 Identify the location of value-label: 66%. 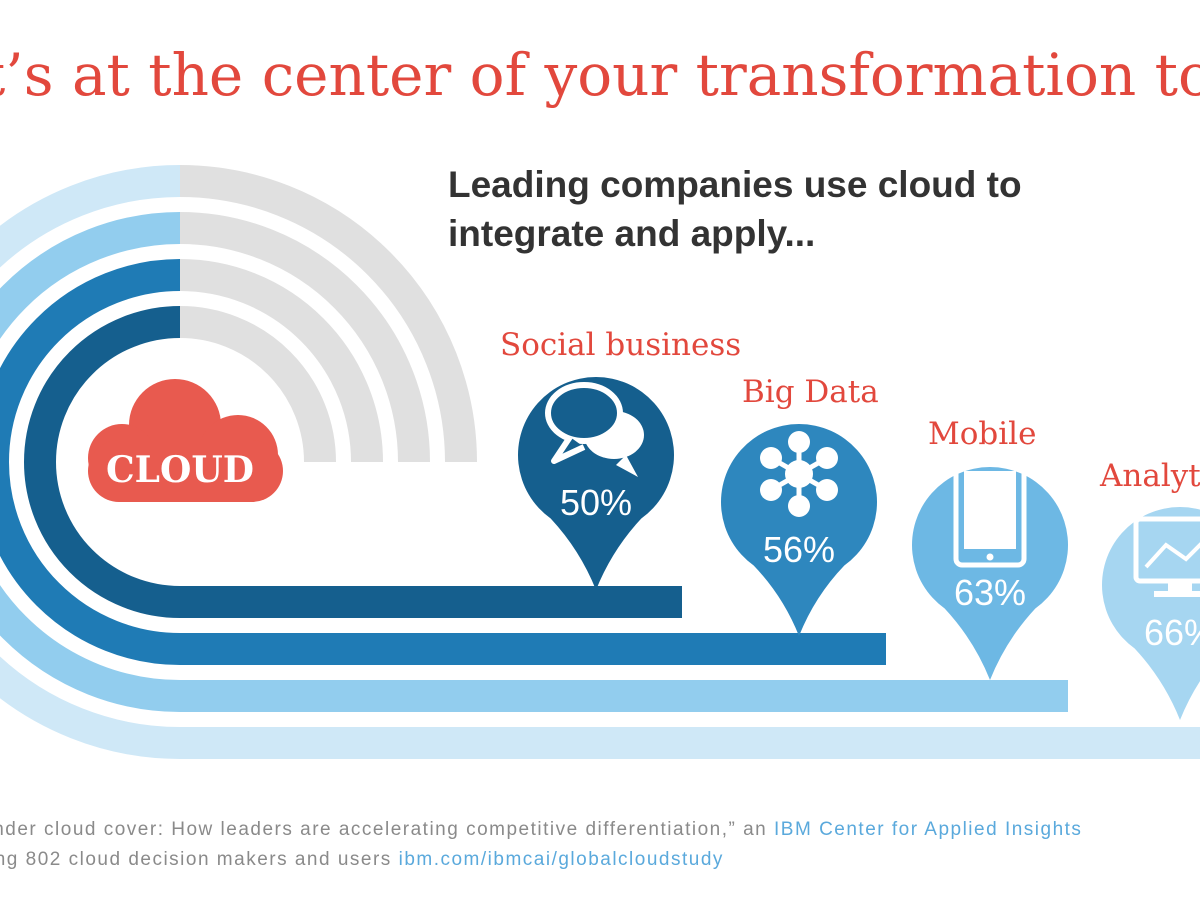
(1172, 632).